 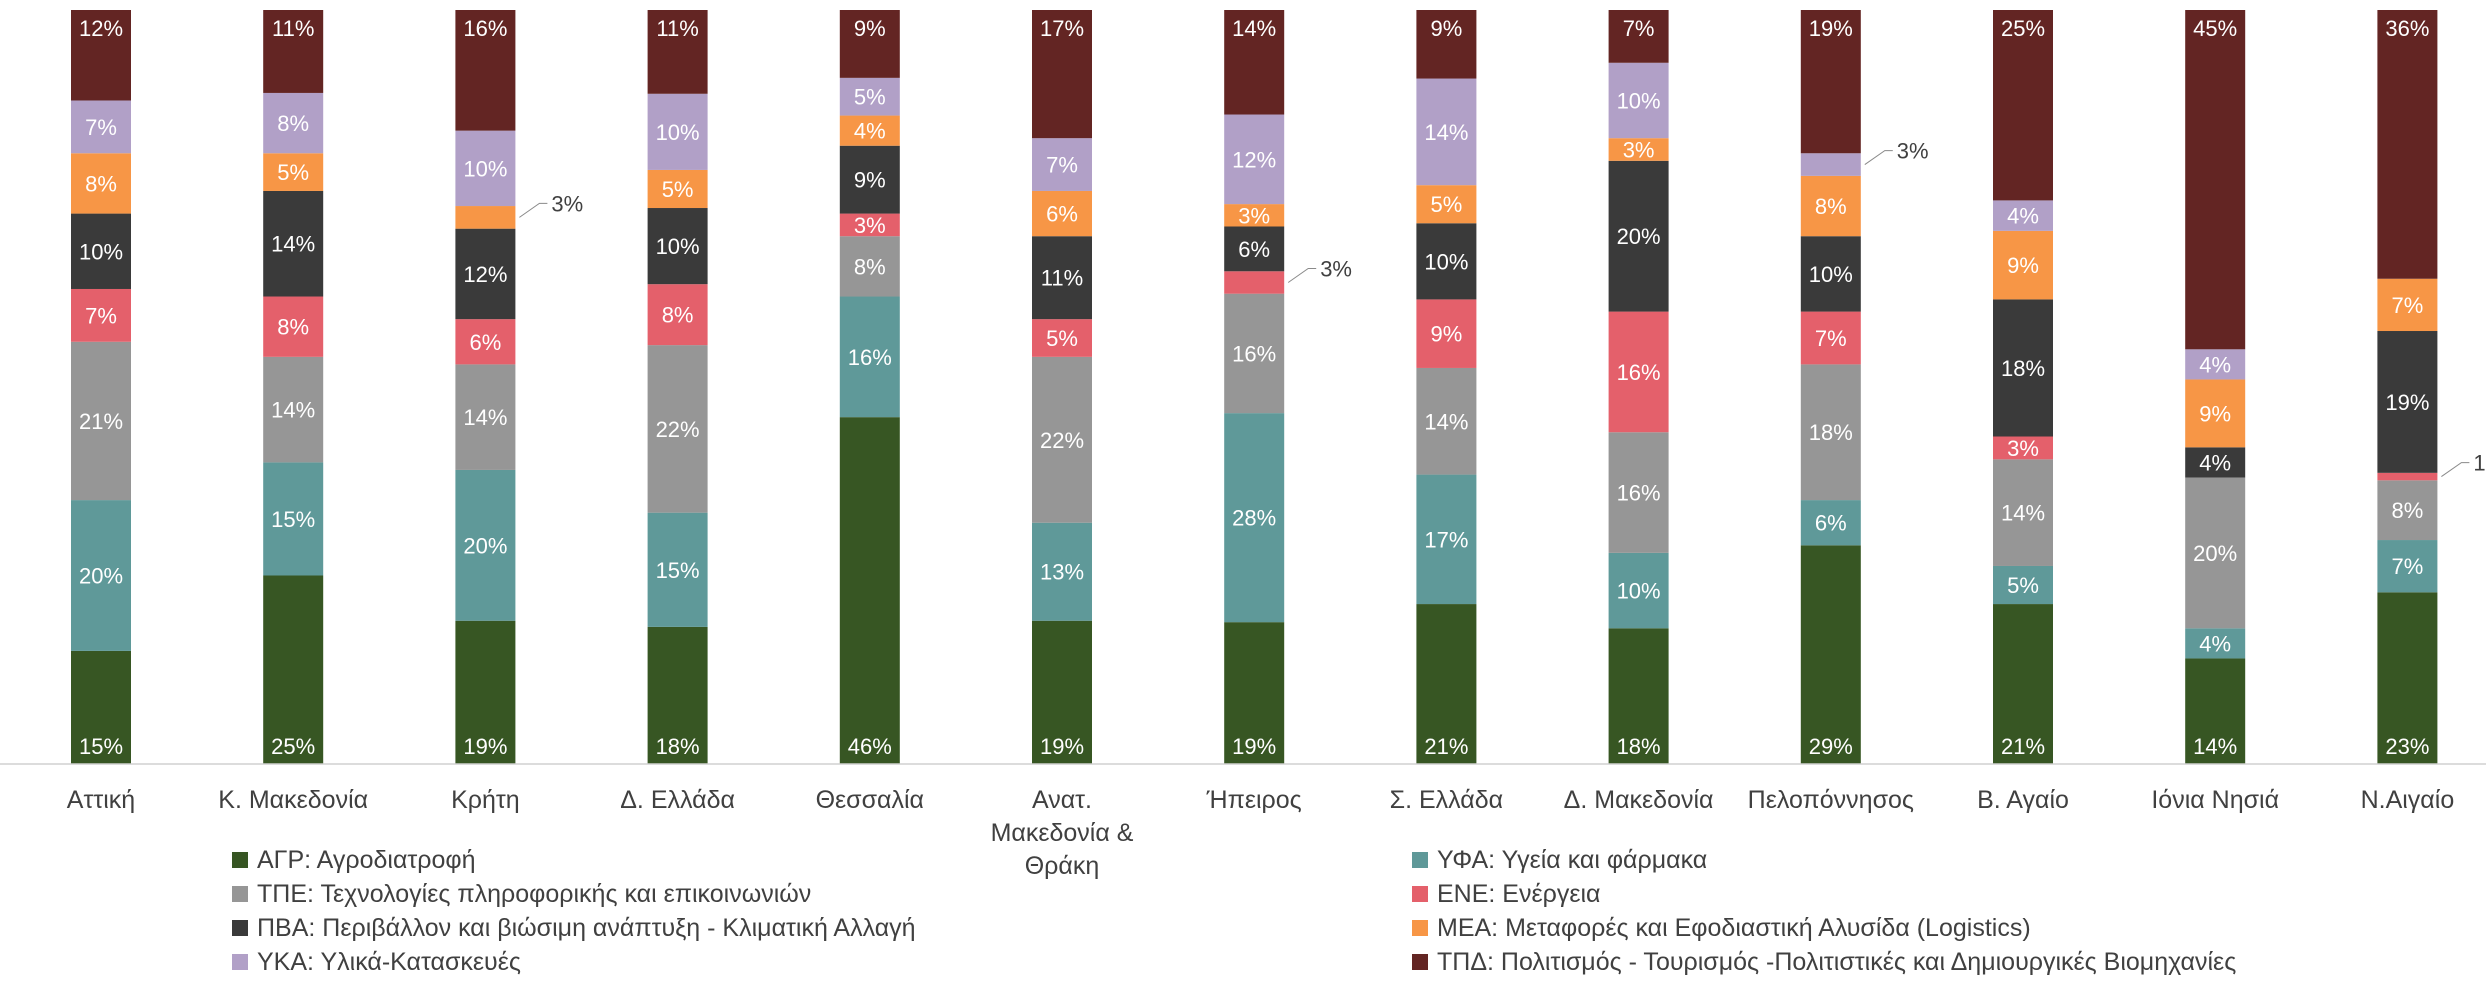 What do you see at coordinates (293, 172) in the screenshot?
I see `data-label-2-6: 5%` at bounding box center [293, 172].